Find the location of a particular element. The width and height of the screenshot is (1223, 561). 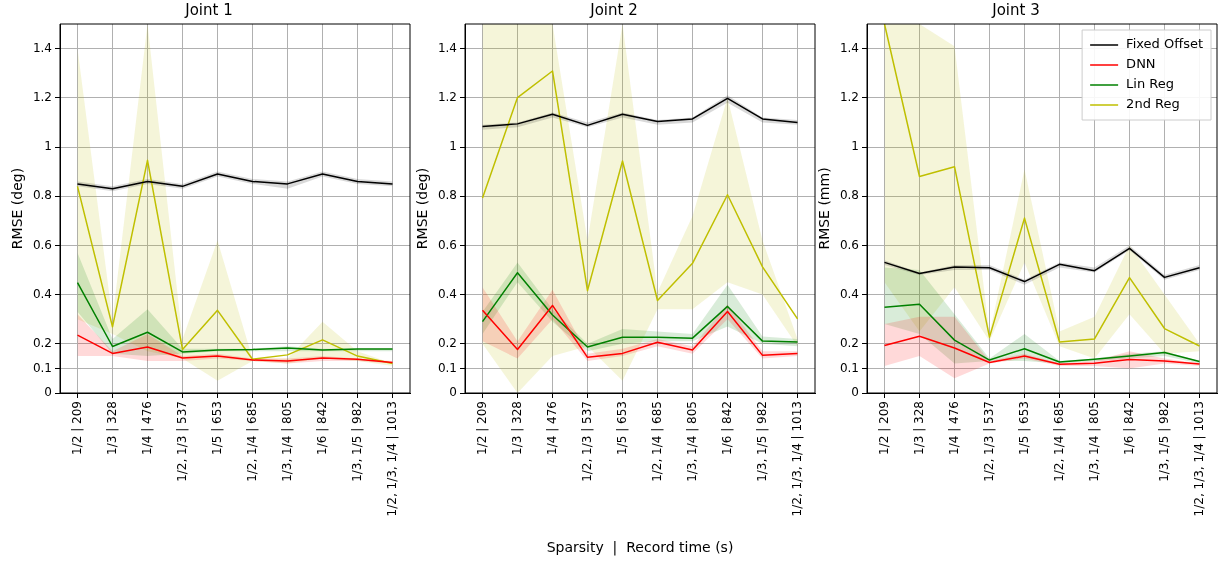

x-axis-title: Sparsity | Record time (s) is located at coordinates (640, 548).